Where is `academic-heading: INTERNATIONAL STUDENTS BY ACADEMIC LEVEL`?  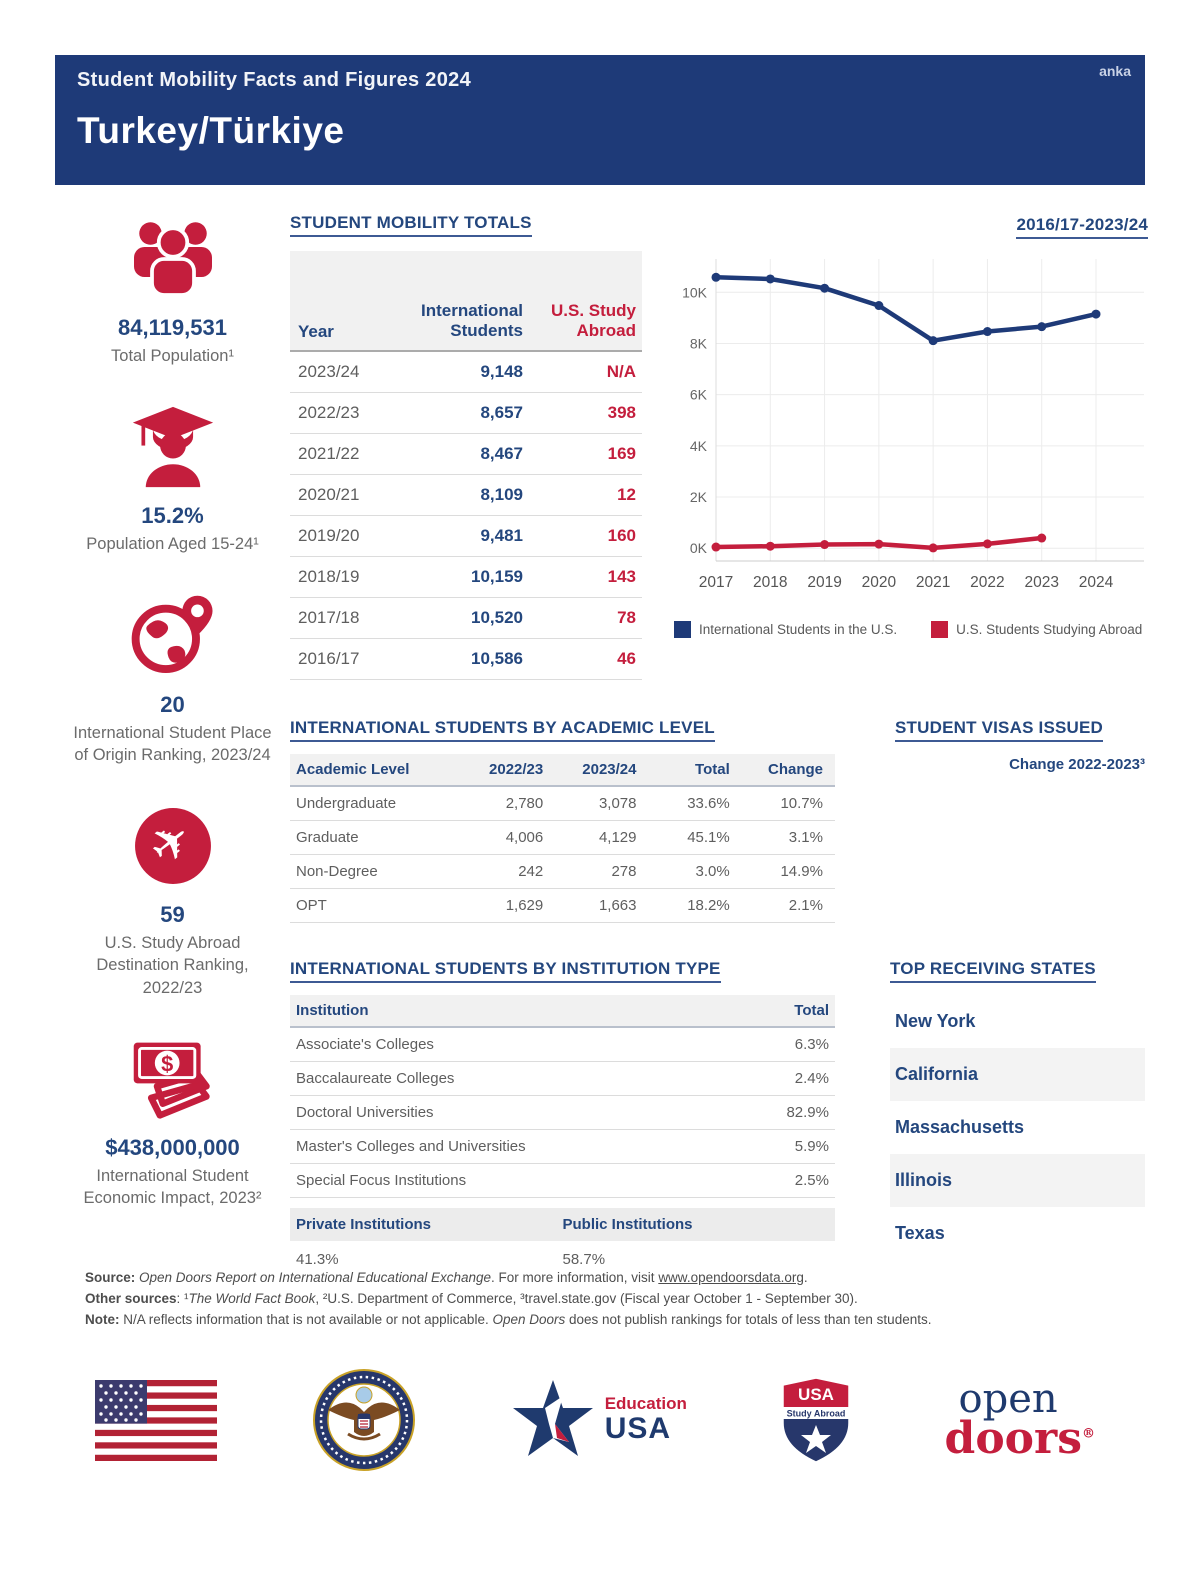 academic-heading: INTERNATIONAL STUDENTS BY ACADEMIC LEVEL is located at coordinates (502, 730).